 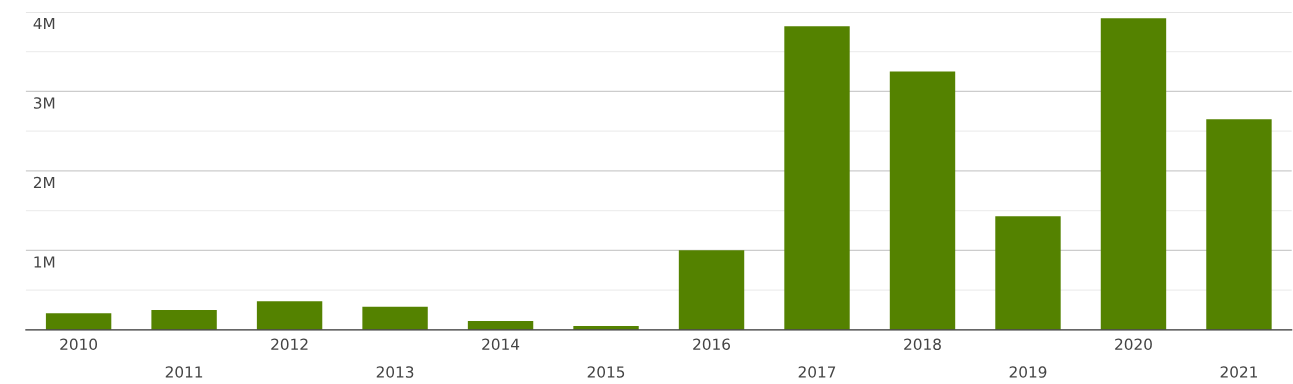 What do you see at coordinates (922, 344) in the screenshot?
I see `x-tick-label: 2018` at bounding box center [922, 344].